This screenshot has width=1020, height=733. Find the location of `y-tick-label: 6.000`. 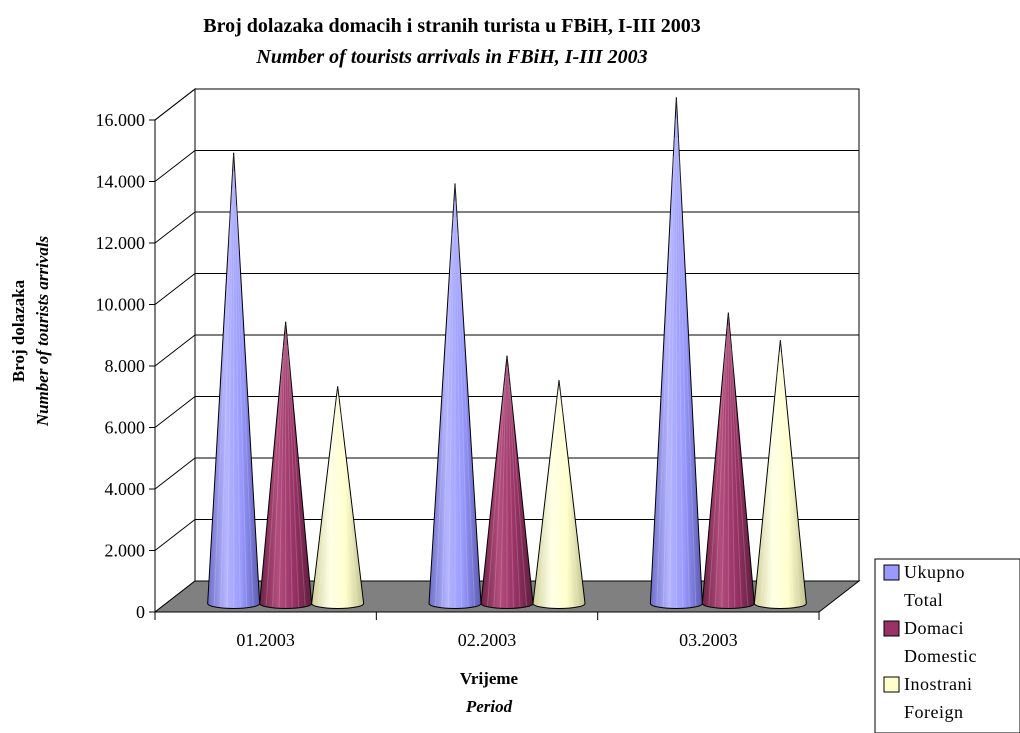

y-tick-label: 6.000 is located at coordinates (125, 428).